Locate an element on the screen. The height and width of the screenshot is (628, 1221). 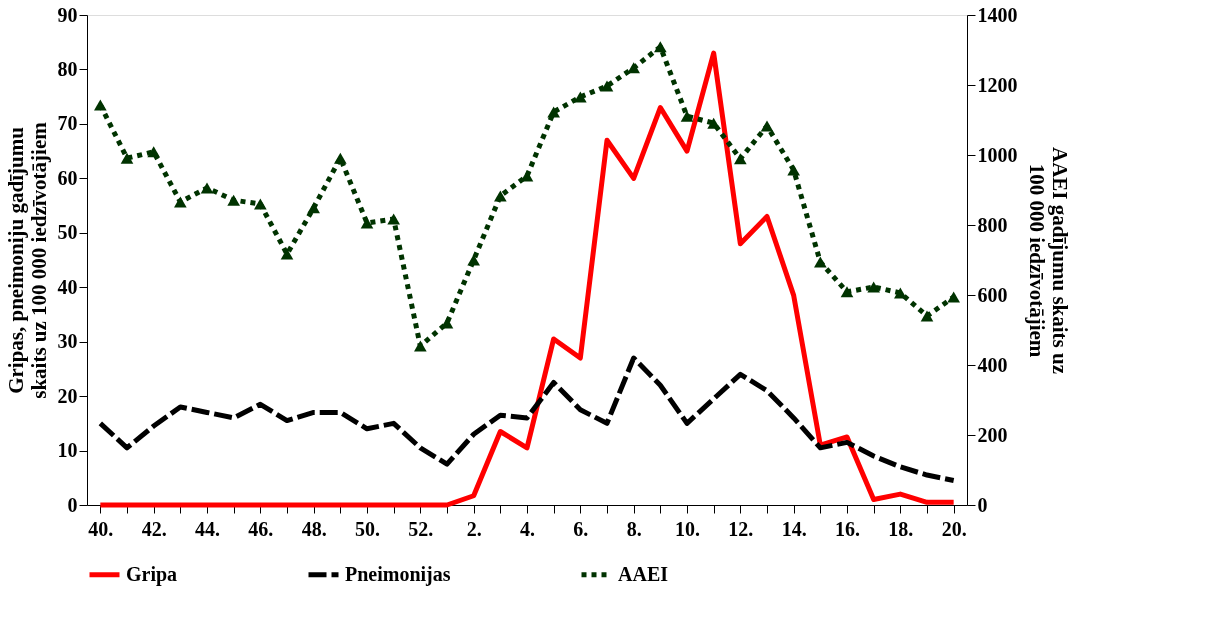
x-tick-label: 16. is located at coordinates (847, 528).